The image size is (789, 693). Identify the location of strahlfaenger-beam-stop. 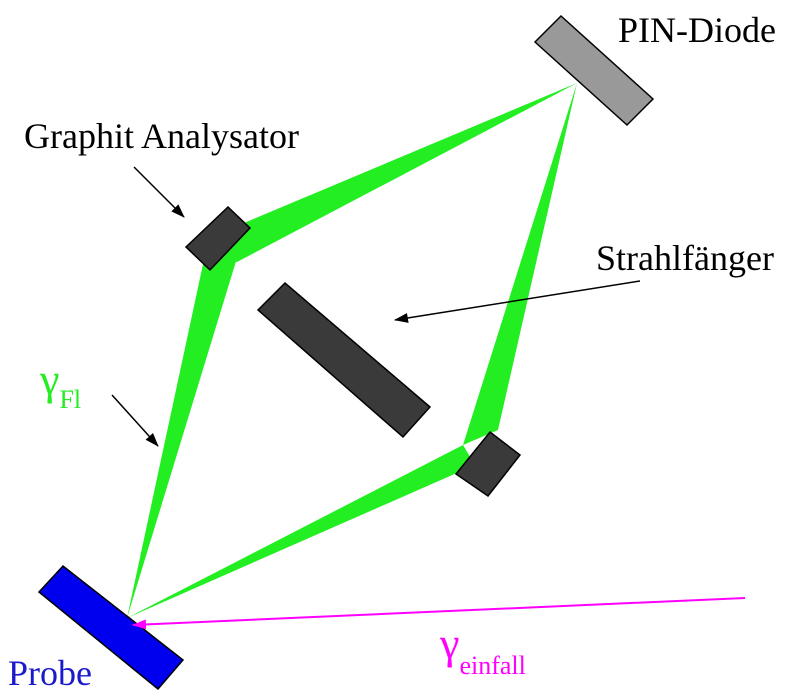
(344, 360).